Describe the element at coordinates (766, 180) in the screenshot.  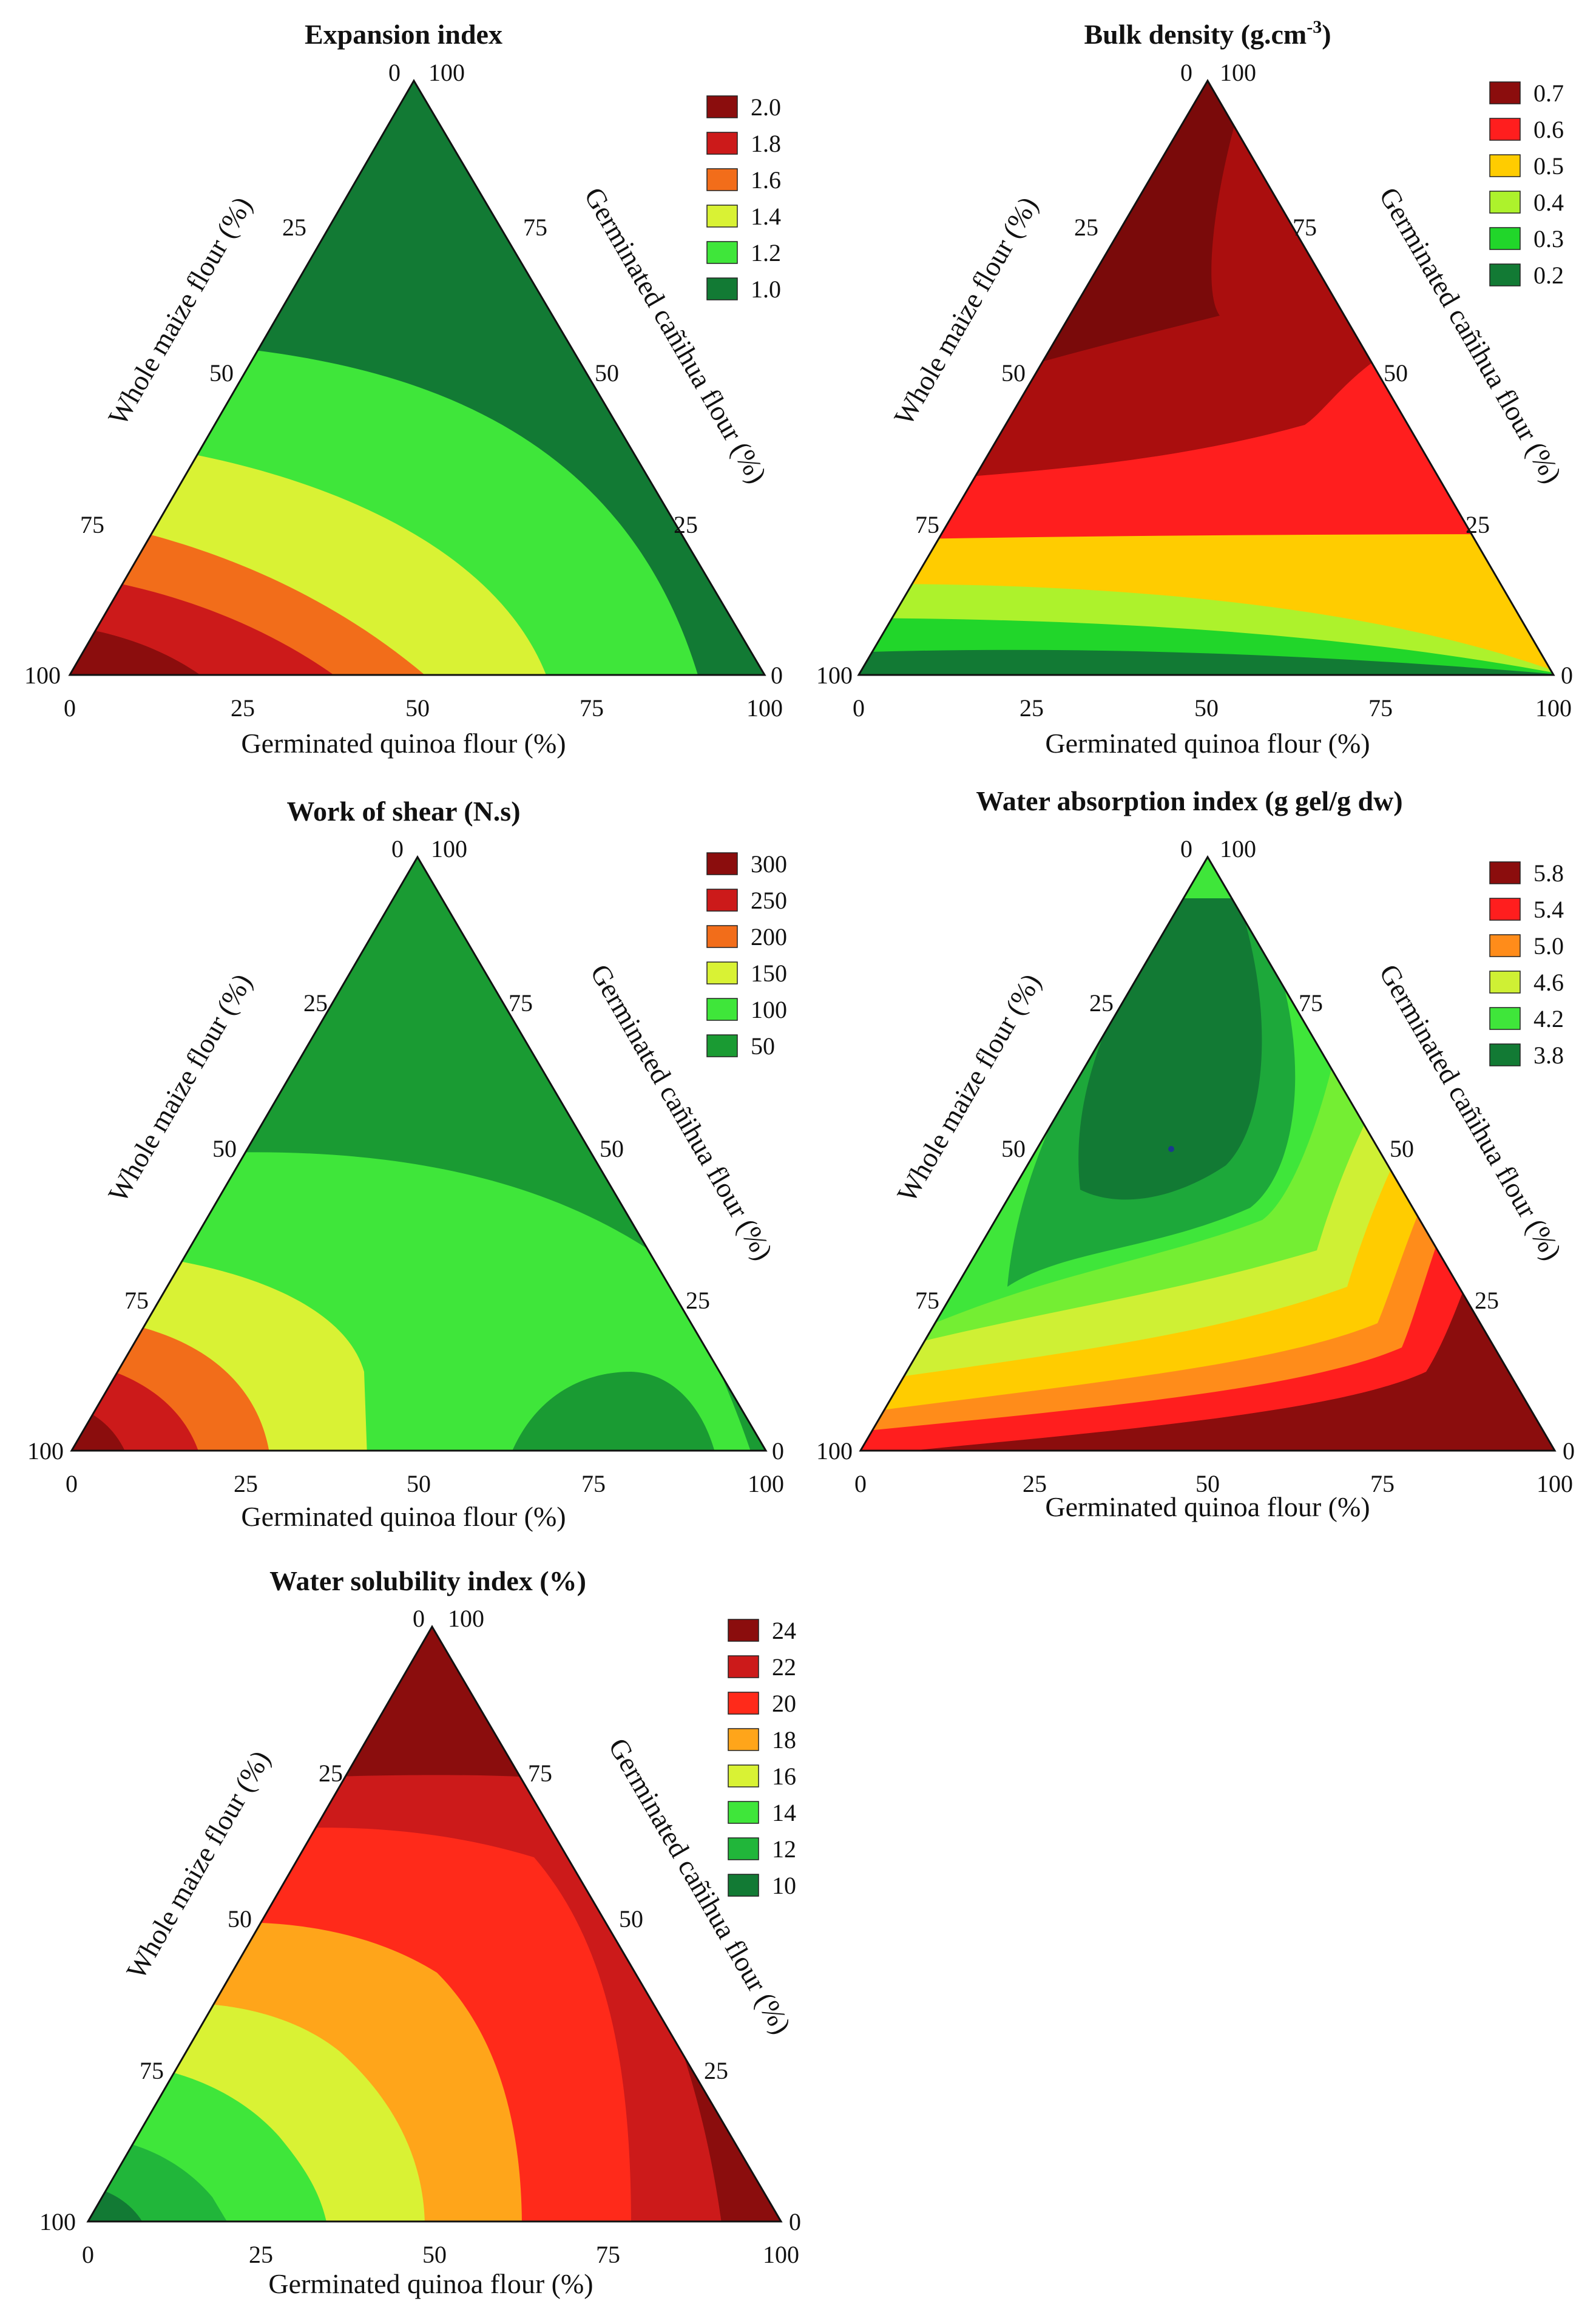
I see `legend-label: 1.6` at that location.